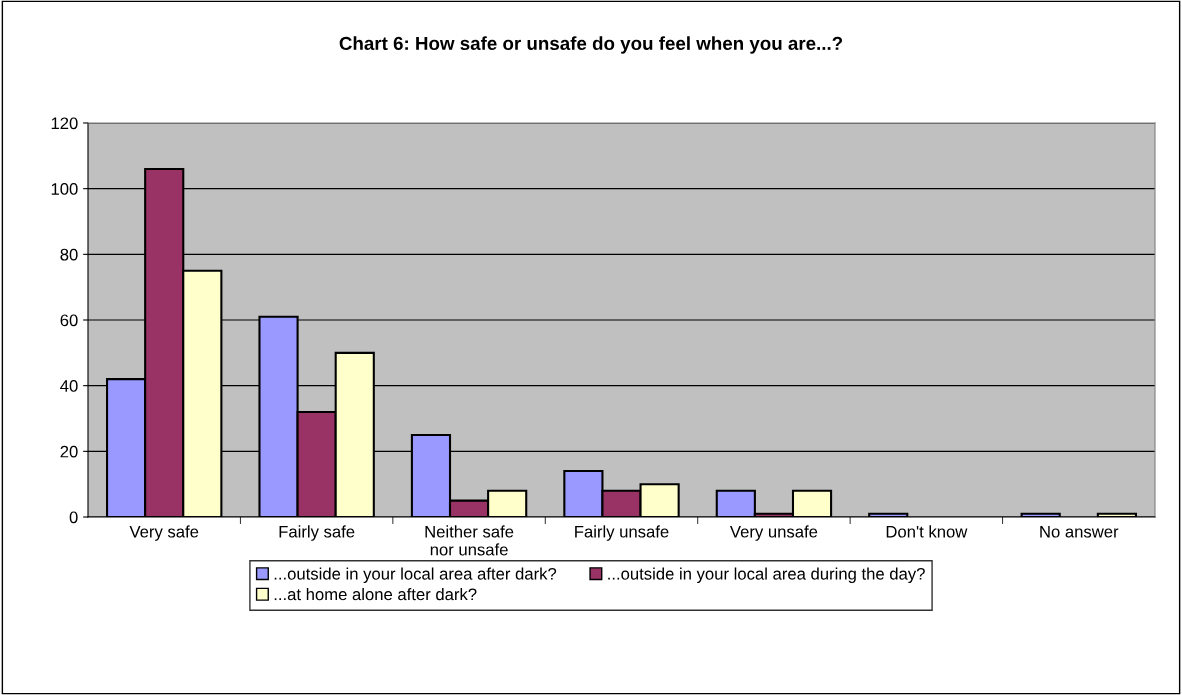 The width and height of the screenshot is (1182, 695). Describe the element at coordinates (69, 320) in the screenshot. I see `y-tick-label: 60` at that location.